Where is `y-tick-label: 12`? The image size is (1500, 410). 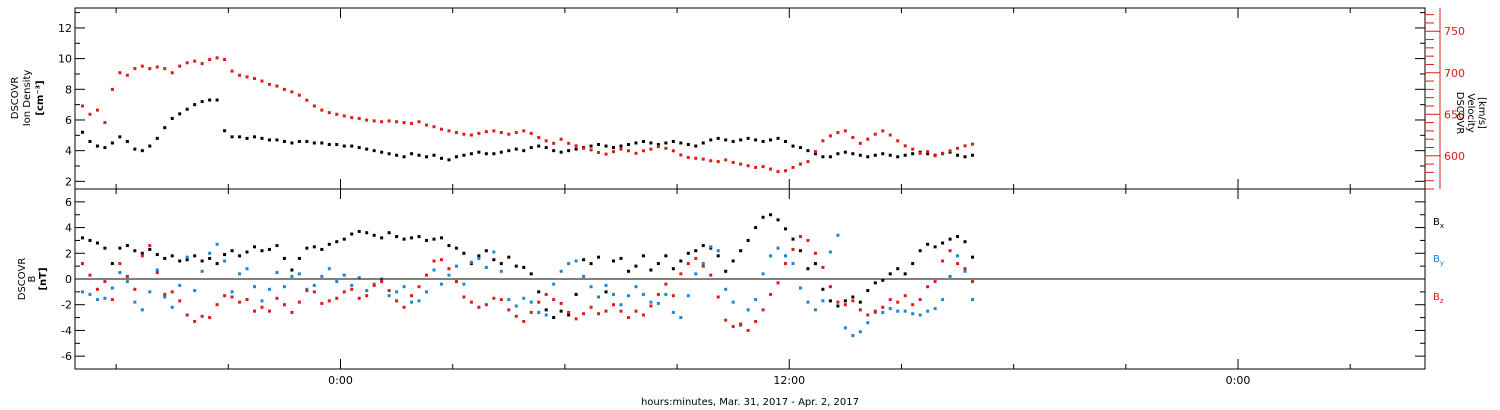 y-tick-label: 12 is located at coordinates (65, 28).